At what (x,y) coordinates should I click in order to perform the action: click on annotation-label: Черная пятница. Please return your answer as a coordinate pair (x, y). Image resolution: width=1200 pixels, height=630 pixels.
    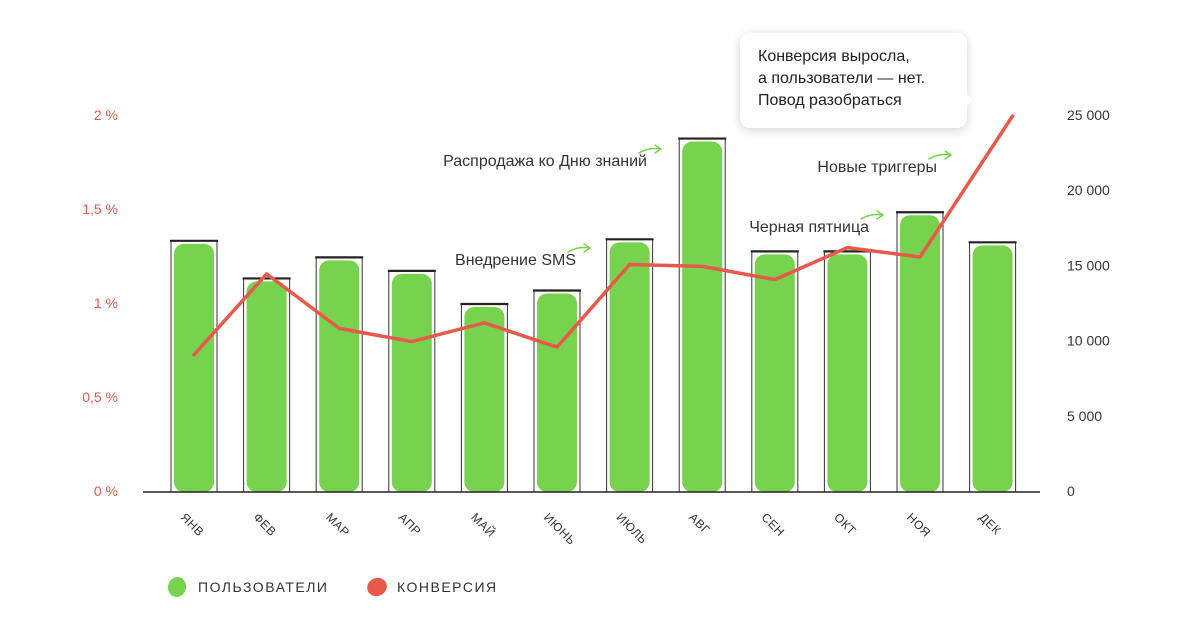
    Looking at the image, I should click on (809, 227).